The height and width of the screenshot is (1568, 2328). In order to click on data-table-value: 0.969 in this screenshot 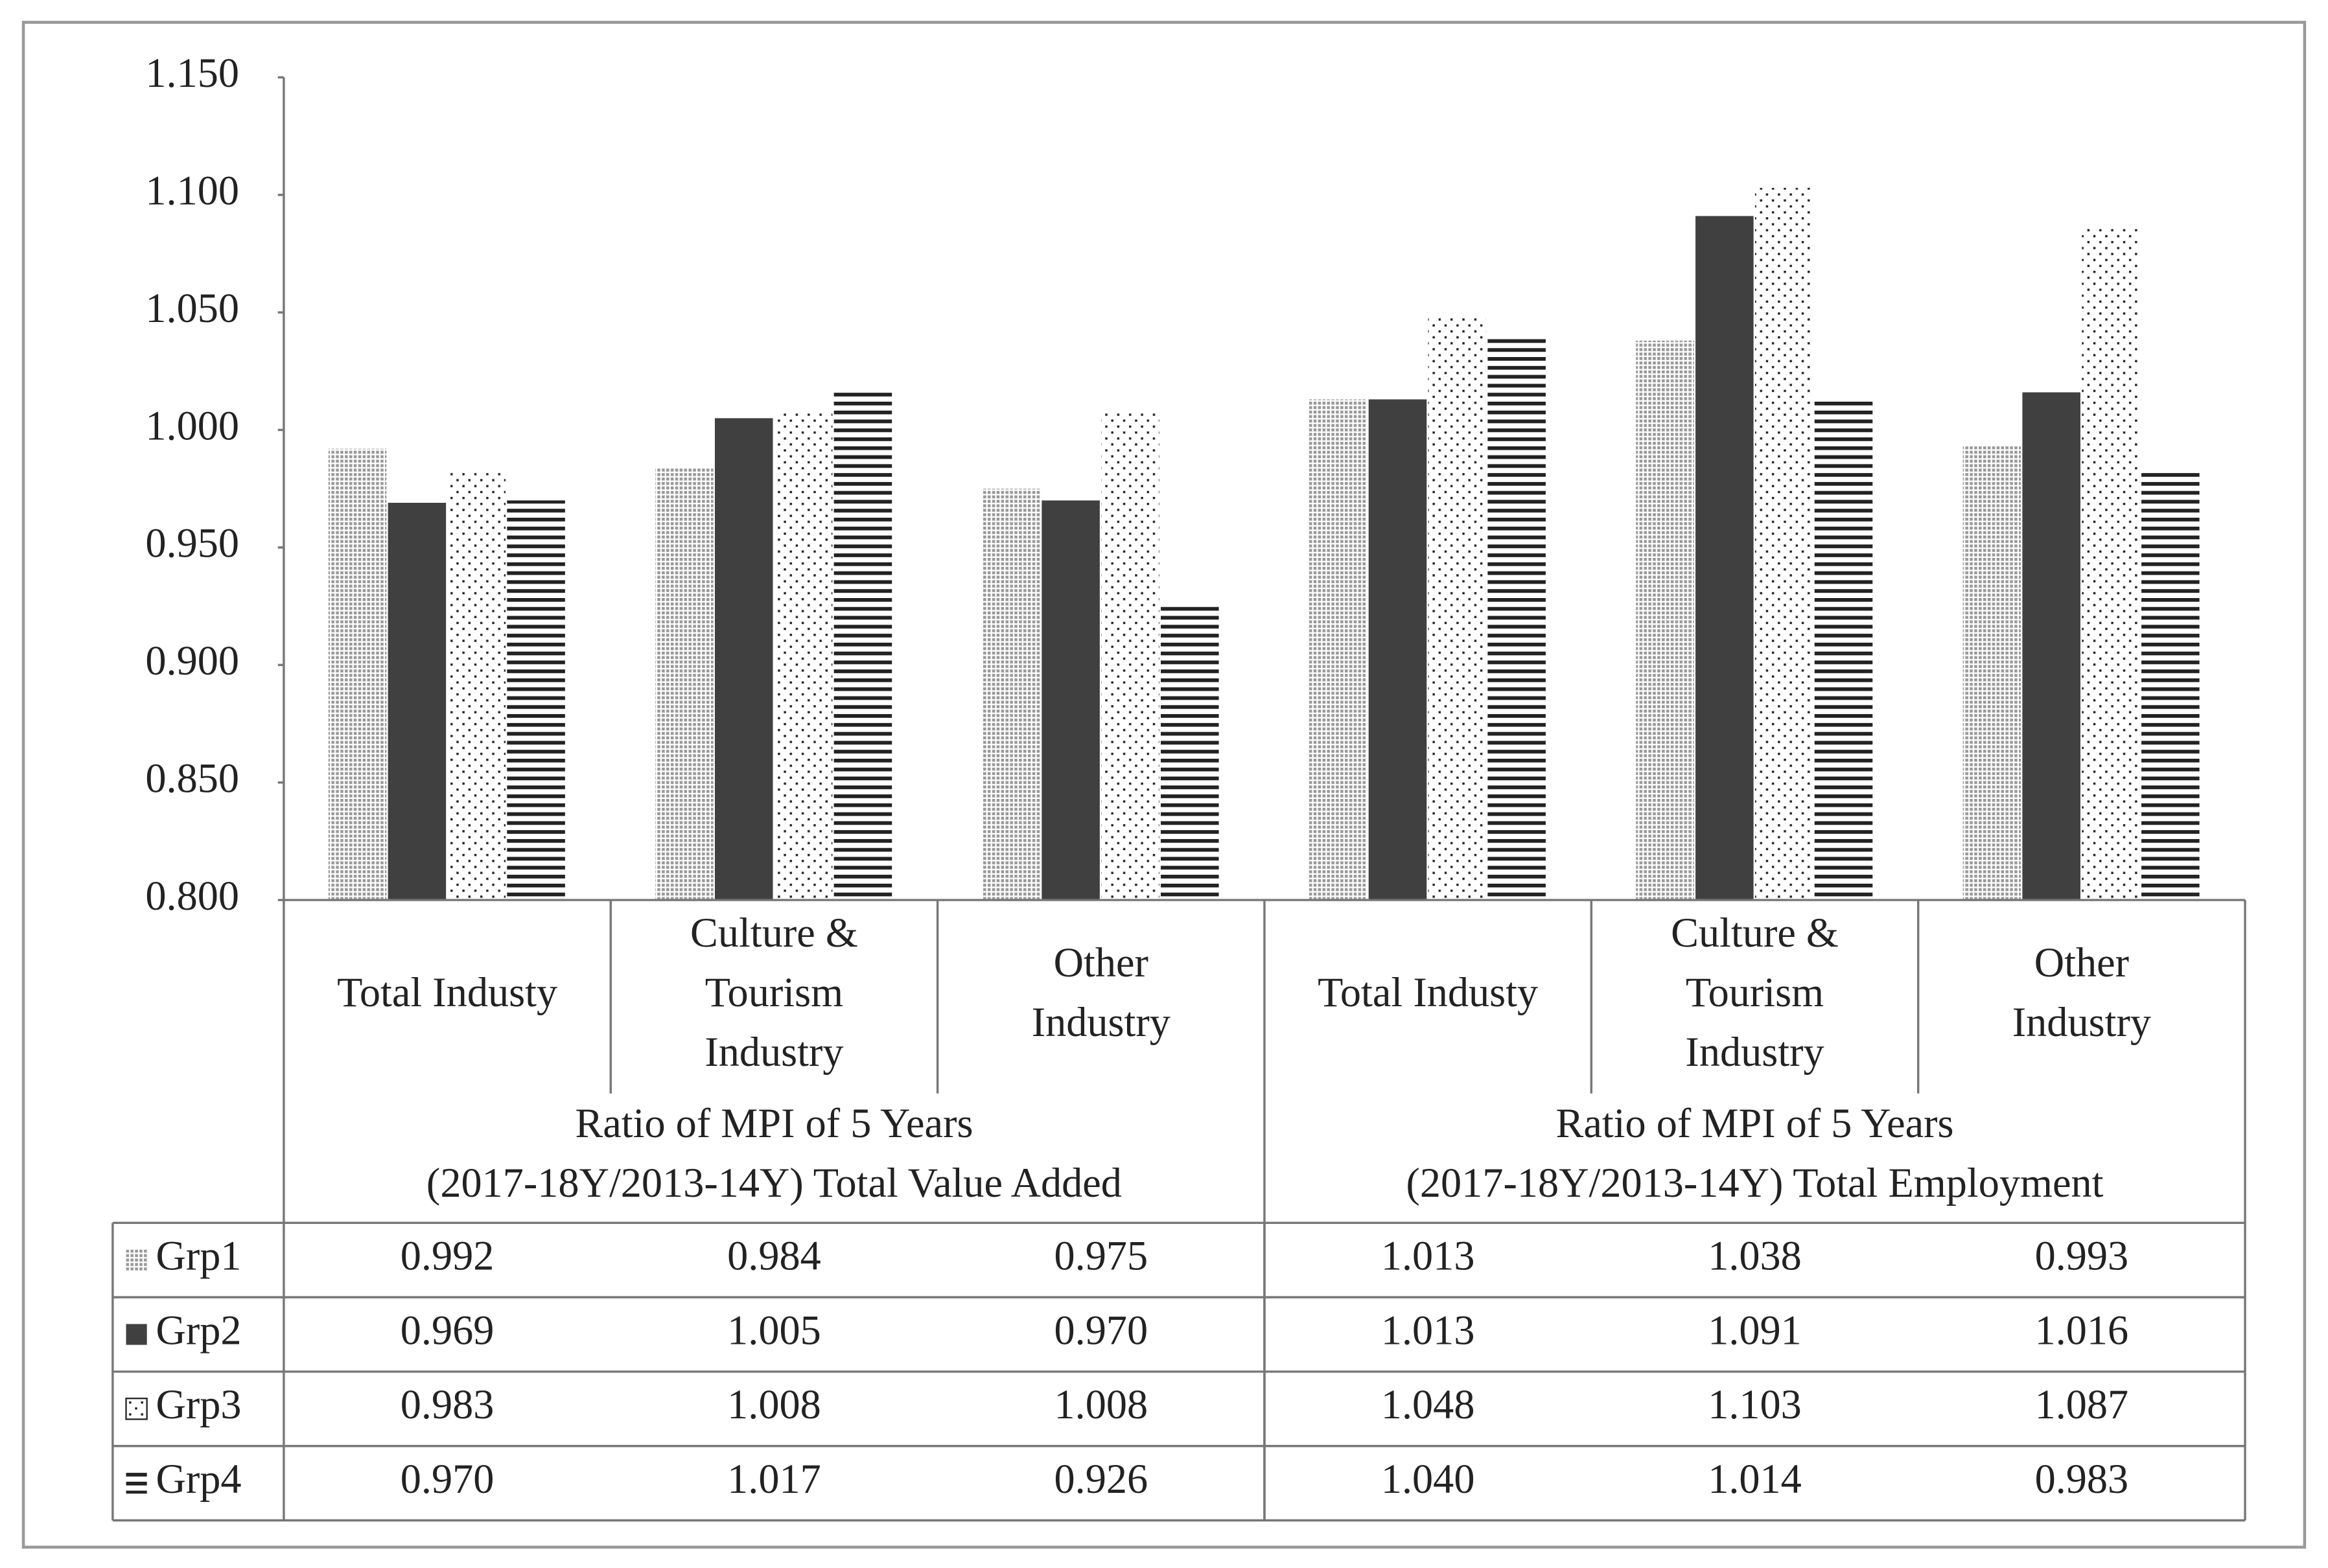, I will do `click(448, 1330)`.